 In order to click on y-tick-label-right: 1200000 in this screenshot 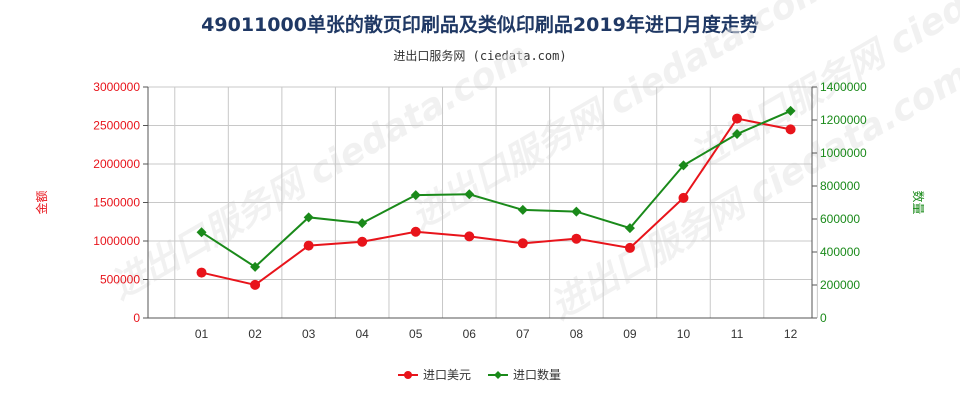, I will do `click(843, 120)`.